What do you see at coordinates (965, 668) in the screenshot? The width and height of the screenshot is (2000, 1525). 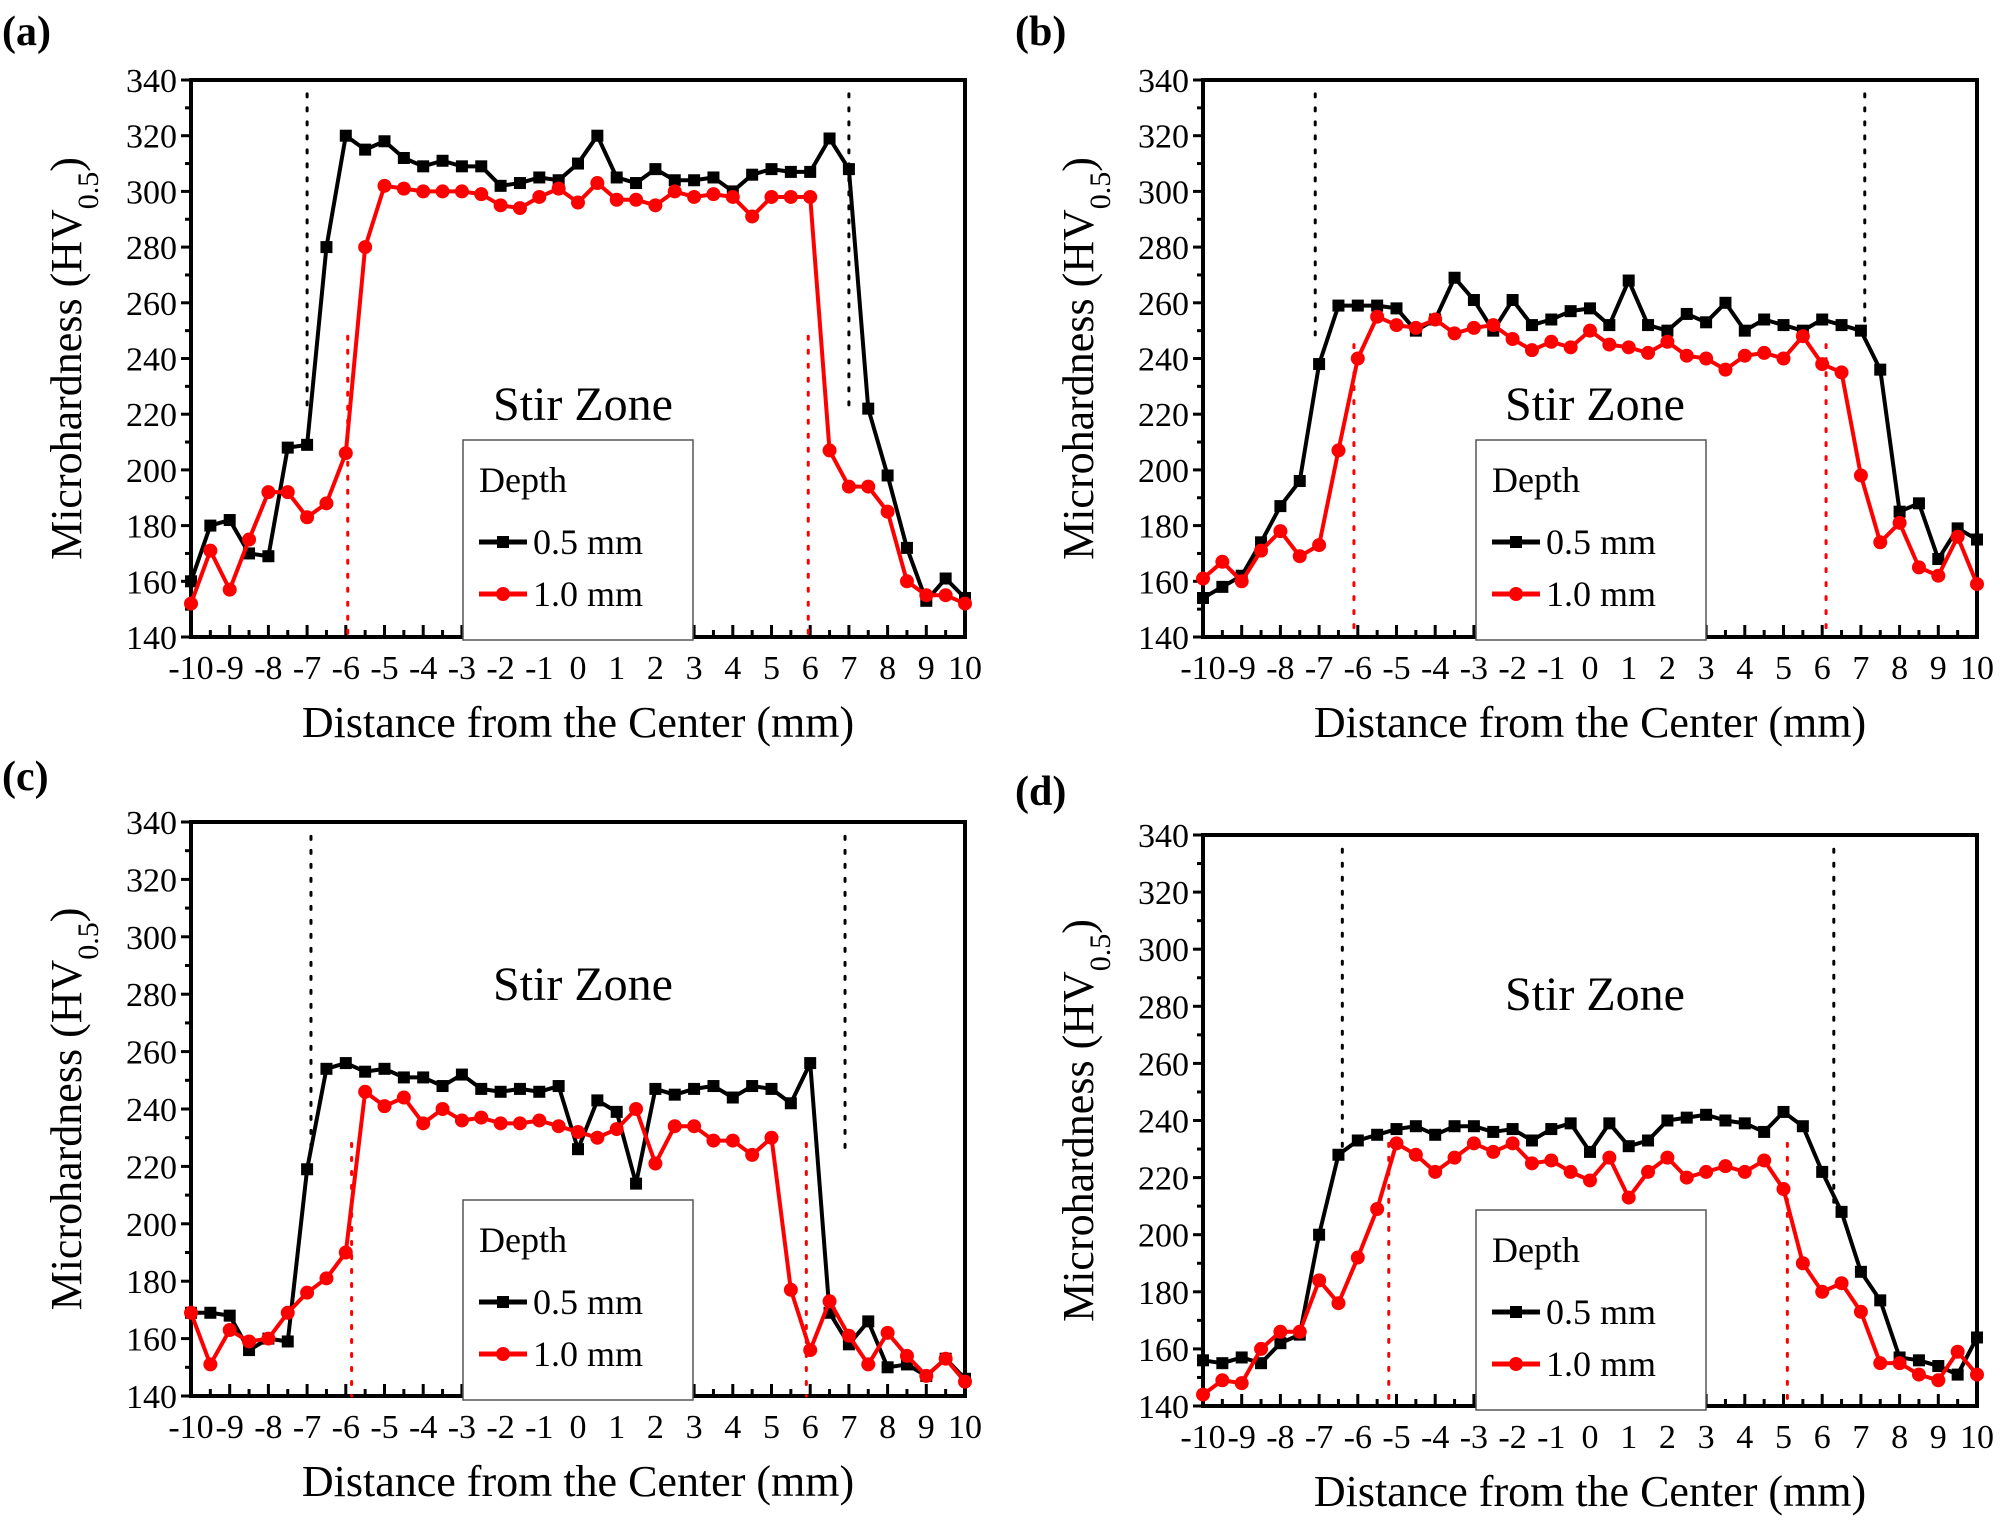 I see `x-tick-label: 10` at bounding box center [965, 668].